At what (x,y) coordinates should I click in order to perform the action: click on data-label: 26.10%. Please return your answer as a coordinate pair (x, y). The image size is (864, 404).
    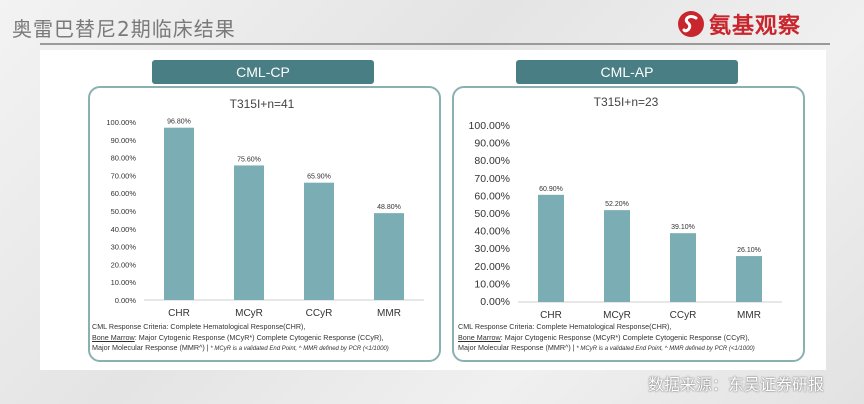
    Looking at the image, I should click on (749, 250).